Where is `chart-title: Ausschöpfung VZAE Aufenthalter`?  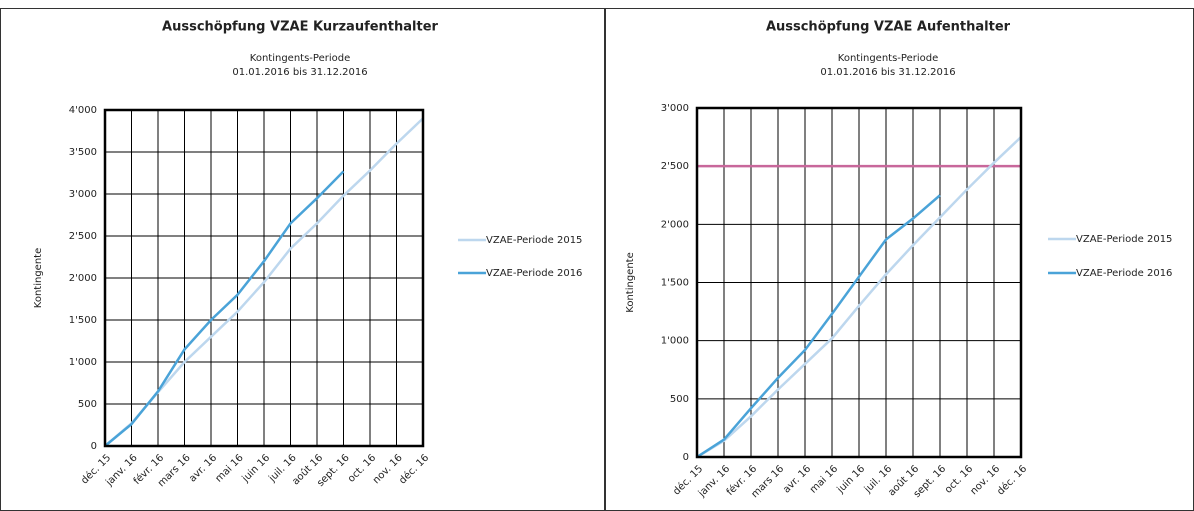 chart-title: Ausschöpfung VZAE Aufenthalter is located at coordinates (888, 27).